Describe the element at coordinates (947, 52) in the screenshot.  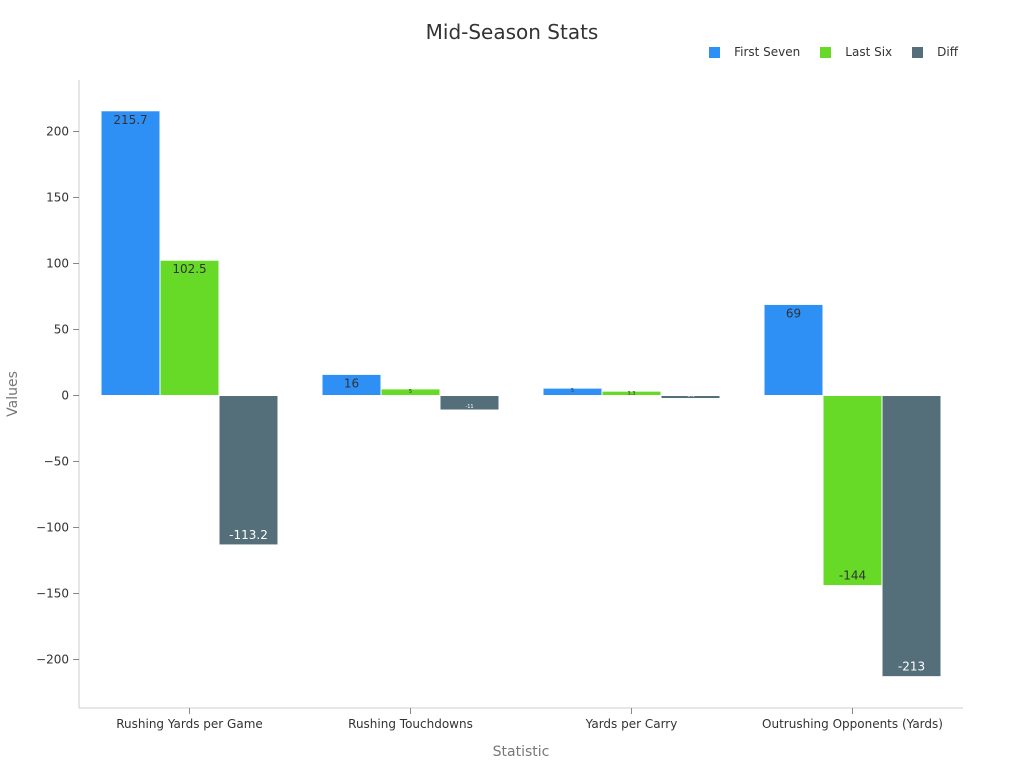
I see `legend-label-diff: Diff` at that location.